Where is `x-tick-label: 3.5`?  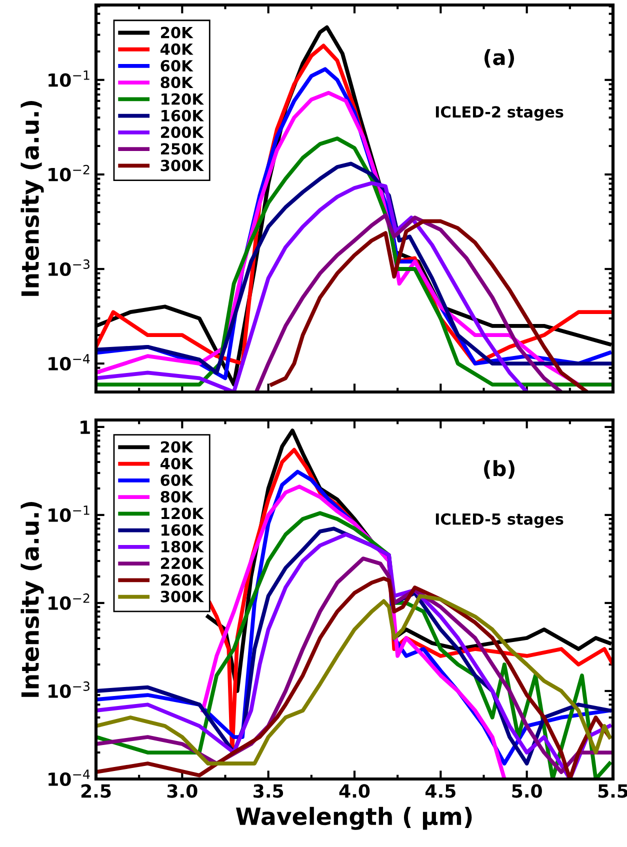
x-tick-label: 3.5 is located at coordinates (269, 791).